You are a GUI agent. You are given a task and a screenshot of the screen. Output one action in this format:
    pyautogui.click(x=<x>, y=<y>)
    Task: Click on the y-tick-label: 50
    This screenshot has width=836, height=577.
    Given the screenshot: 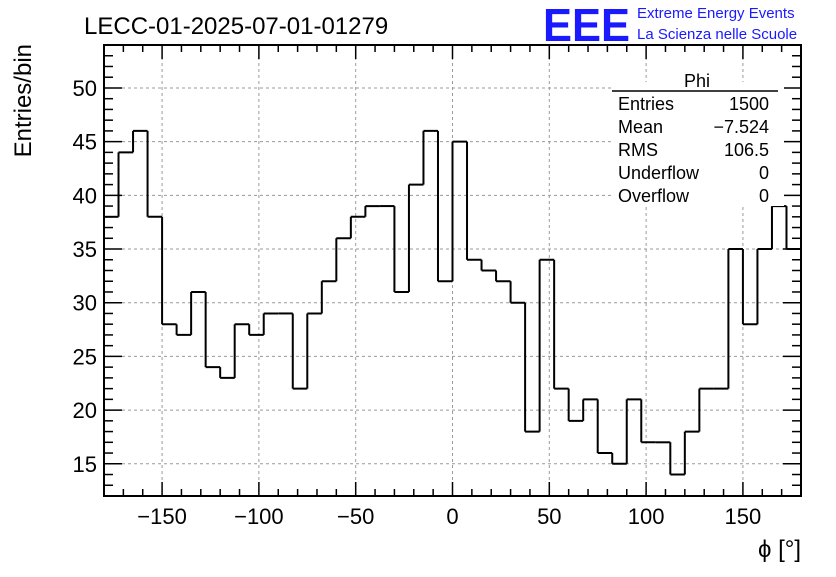 What is the action you would take?
    pyautogui.click(x=85, y=88)
    